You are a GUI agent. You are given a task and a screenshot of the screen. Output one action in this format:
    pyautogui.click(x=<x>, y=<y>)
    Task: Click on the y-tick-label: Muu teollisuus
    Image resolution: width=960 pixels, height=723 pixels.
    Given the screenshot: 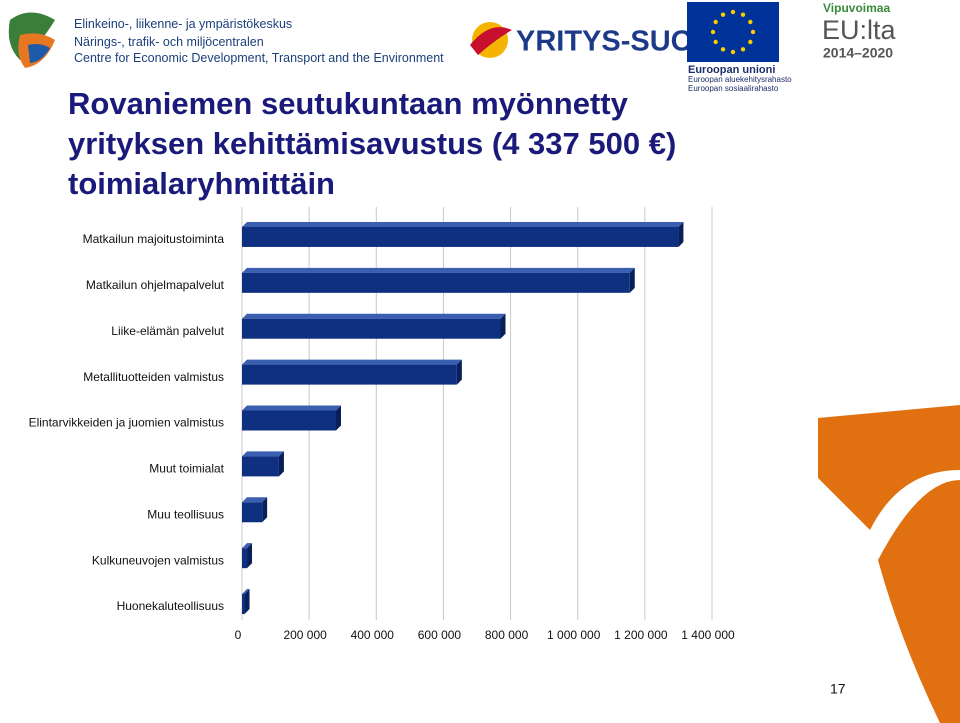 What is the action you would take?
    pyautogui.click(x=185, y=514)
    